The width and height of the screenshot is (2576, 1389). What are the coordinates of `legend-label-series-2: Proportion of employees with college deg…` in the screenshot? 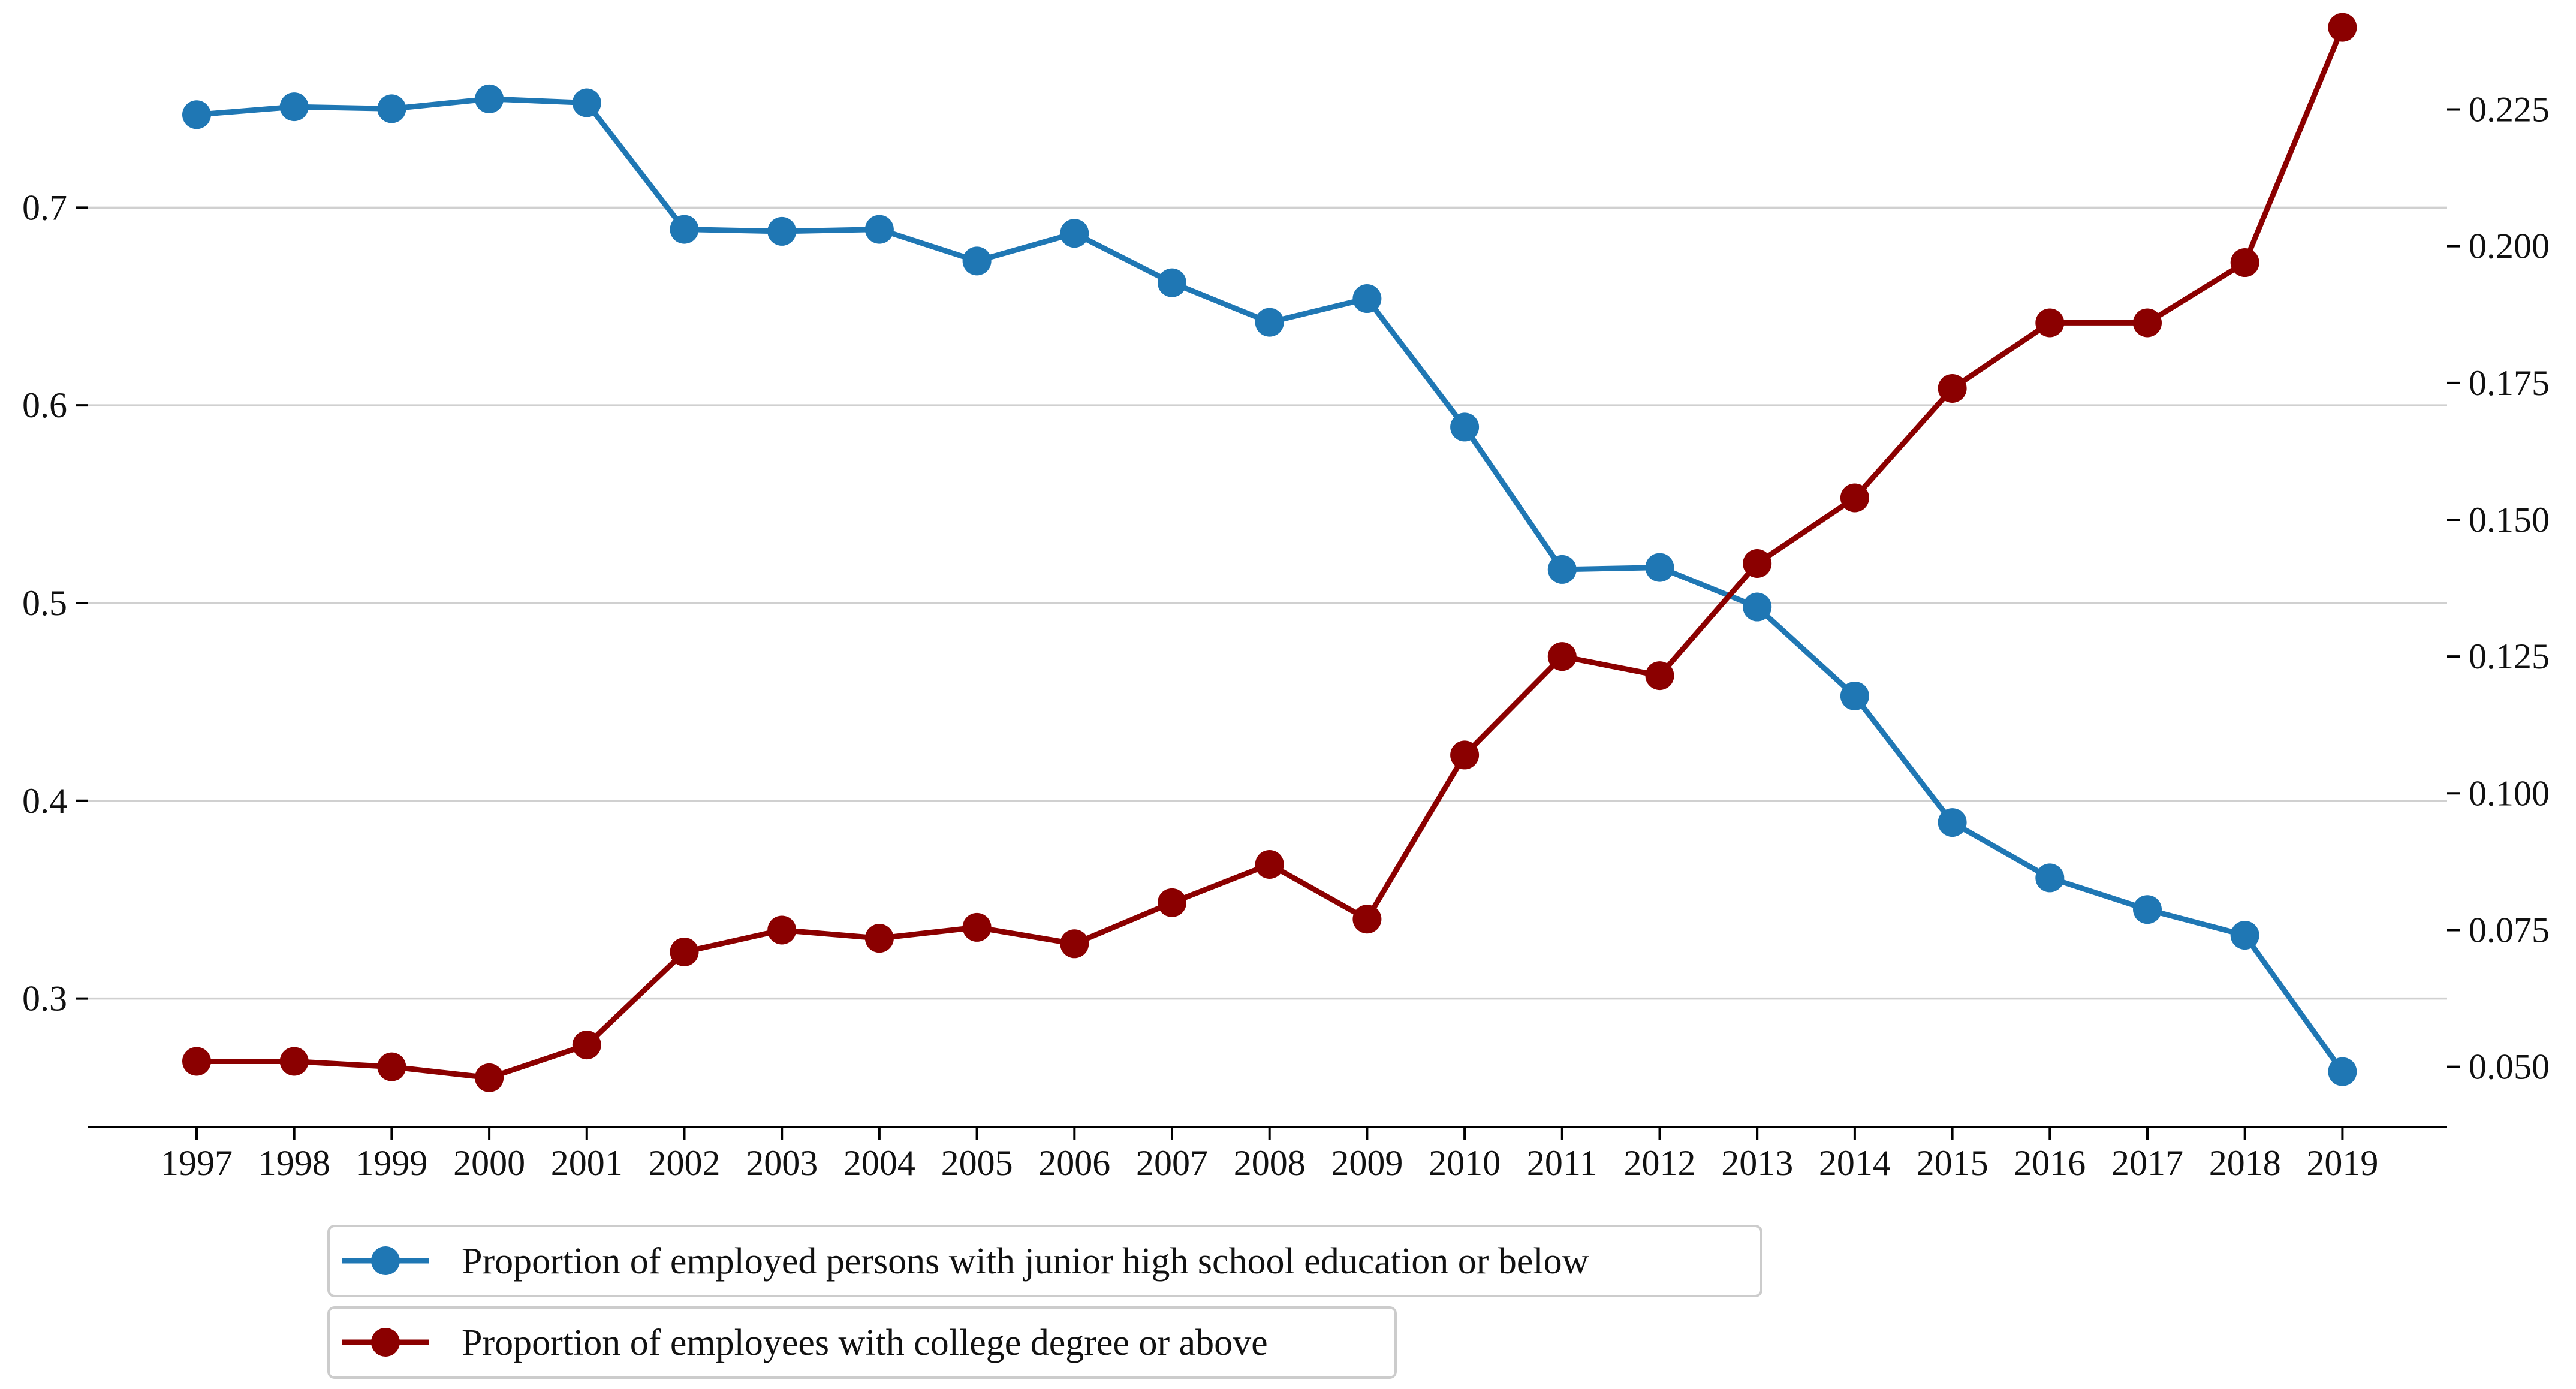 It's located at (865, 1342).